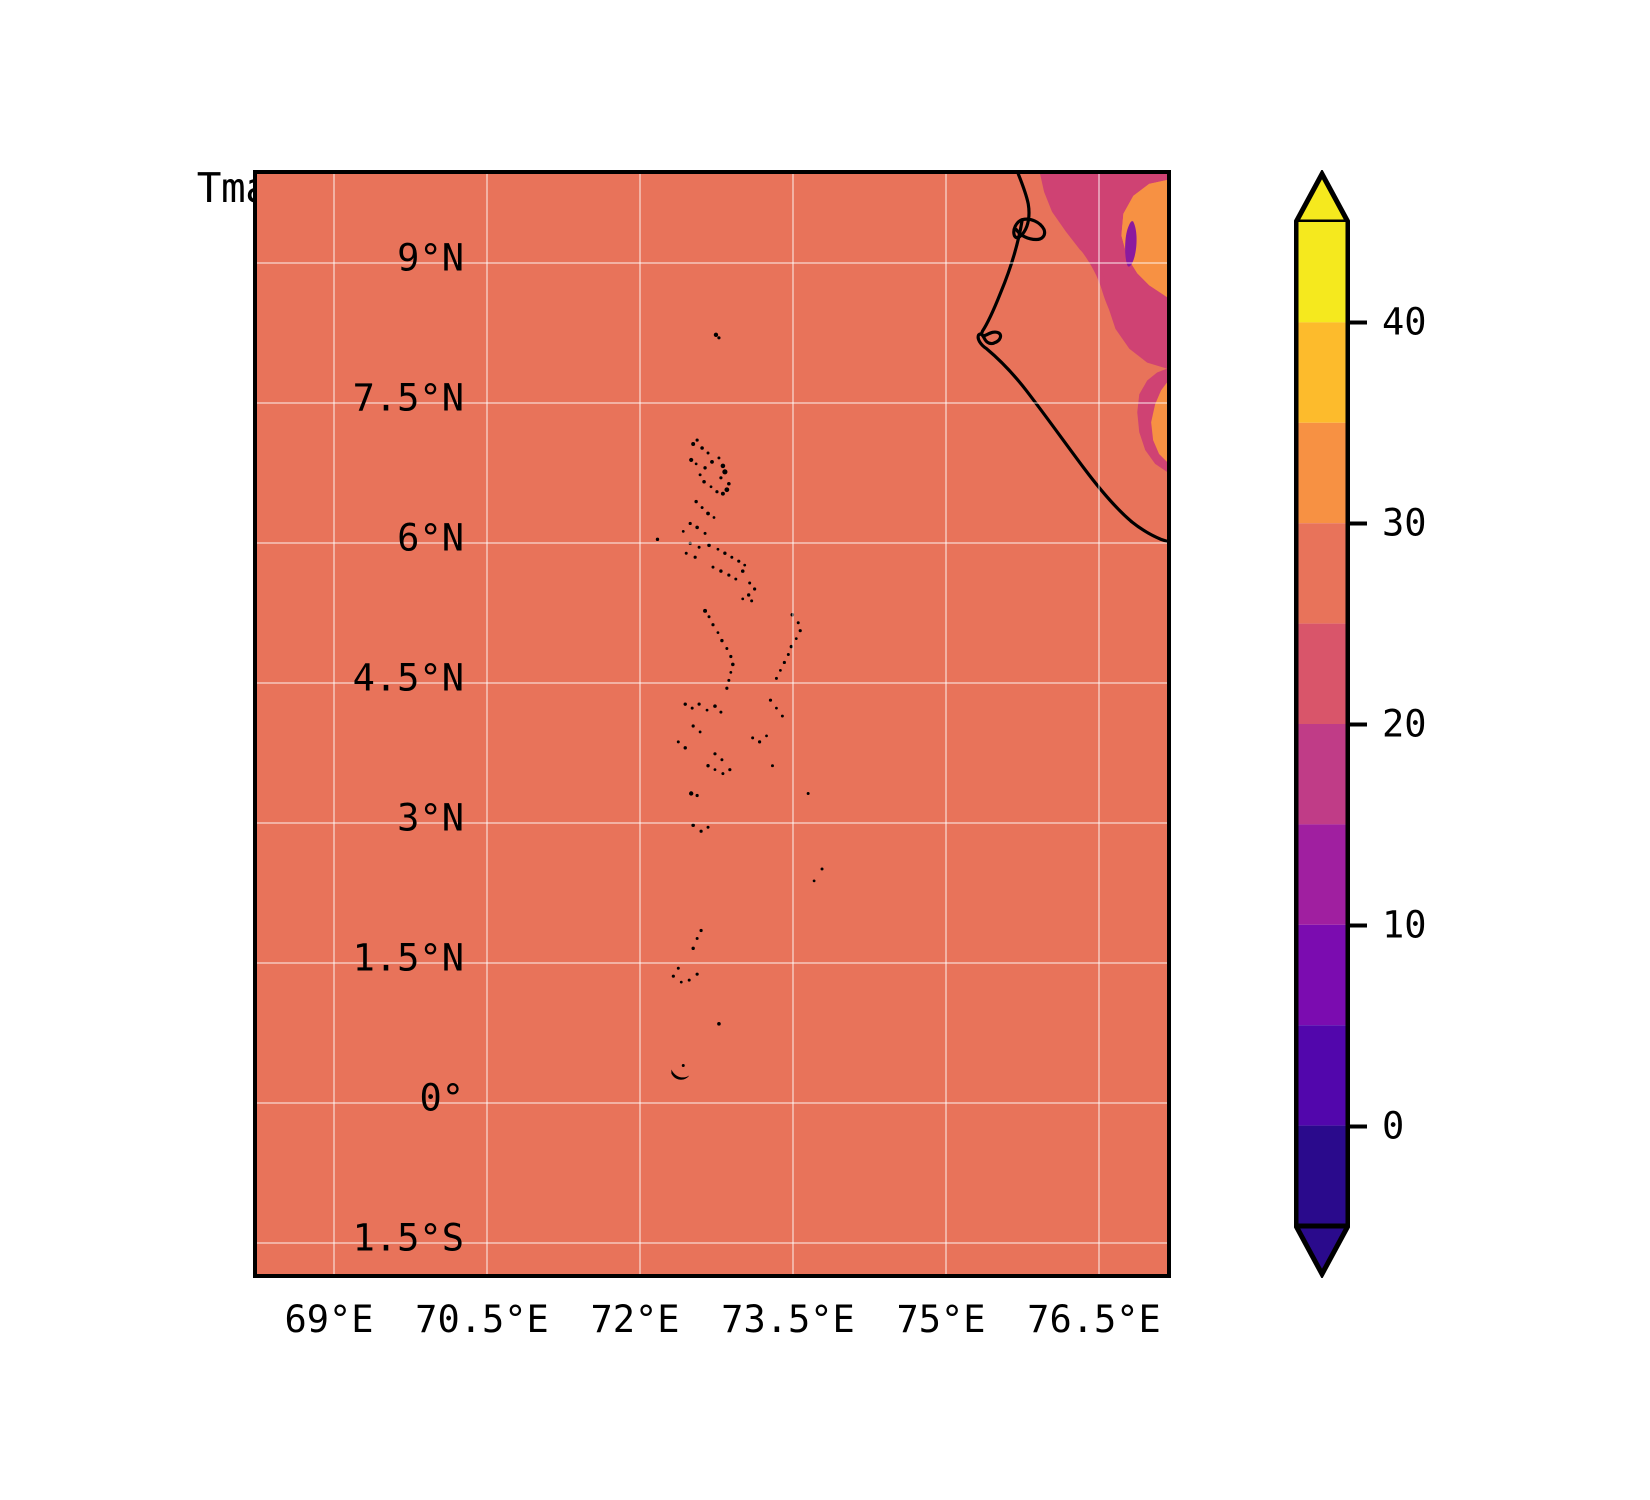 Image resolution: width=1650 pixels, height=1500 pixels. Describe the element at coordinates (712, 1243) in the screenshot. I see `gridline-lat-1_5s` at that location.